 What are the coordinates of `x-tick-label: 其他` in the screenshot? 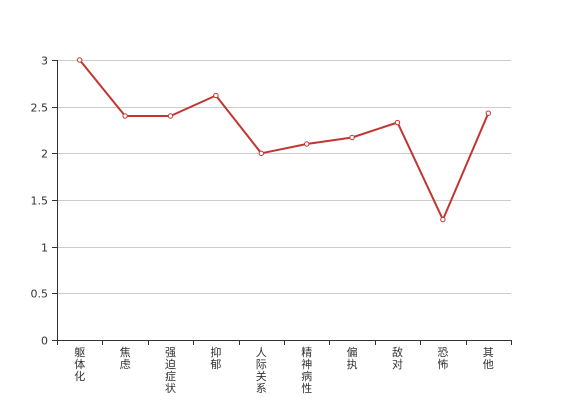 It's located at (488, 358).